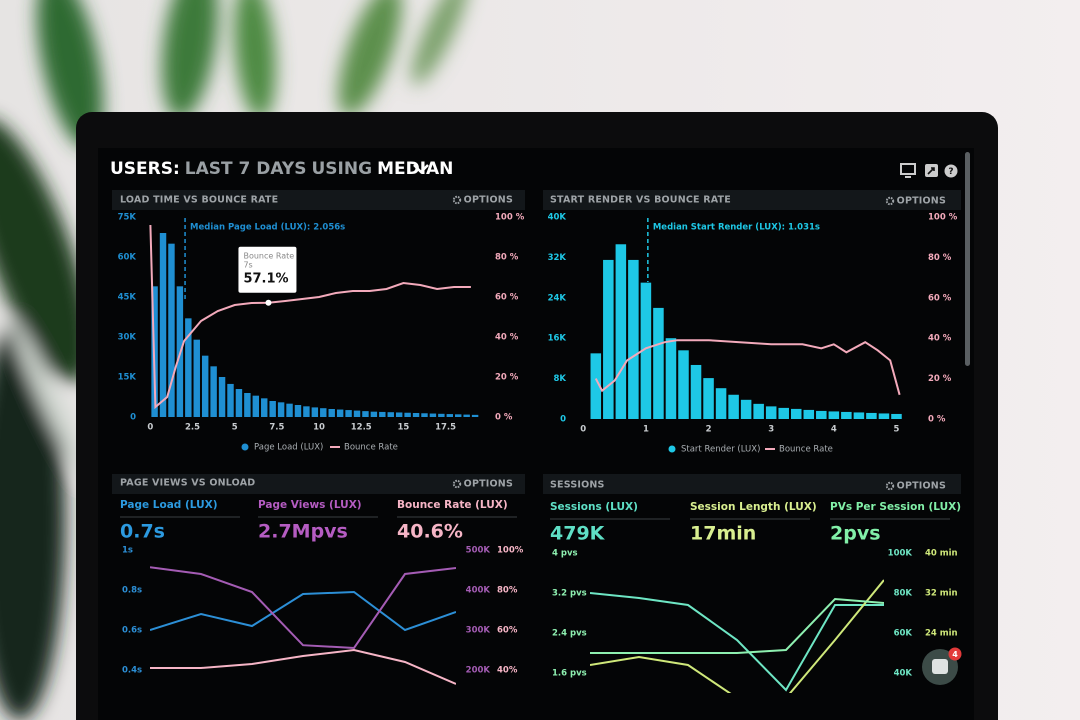 Image resolution: width=1080 pixels, height=720 pixels. What do you see at coordinates (127, 258) in the screenshot?
I see `y-tick-label: 60K` at bounding box center [127, 258].